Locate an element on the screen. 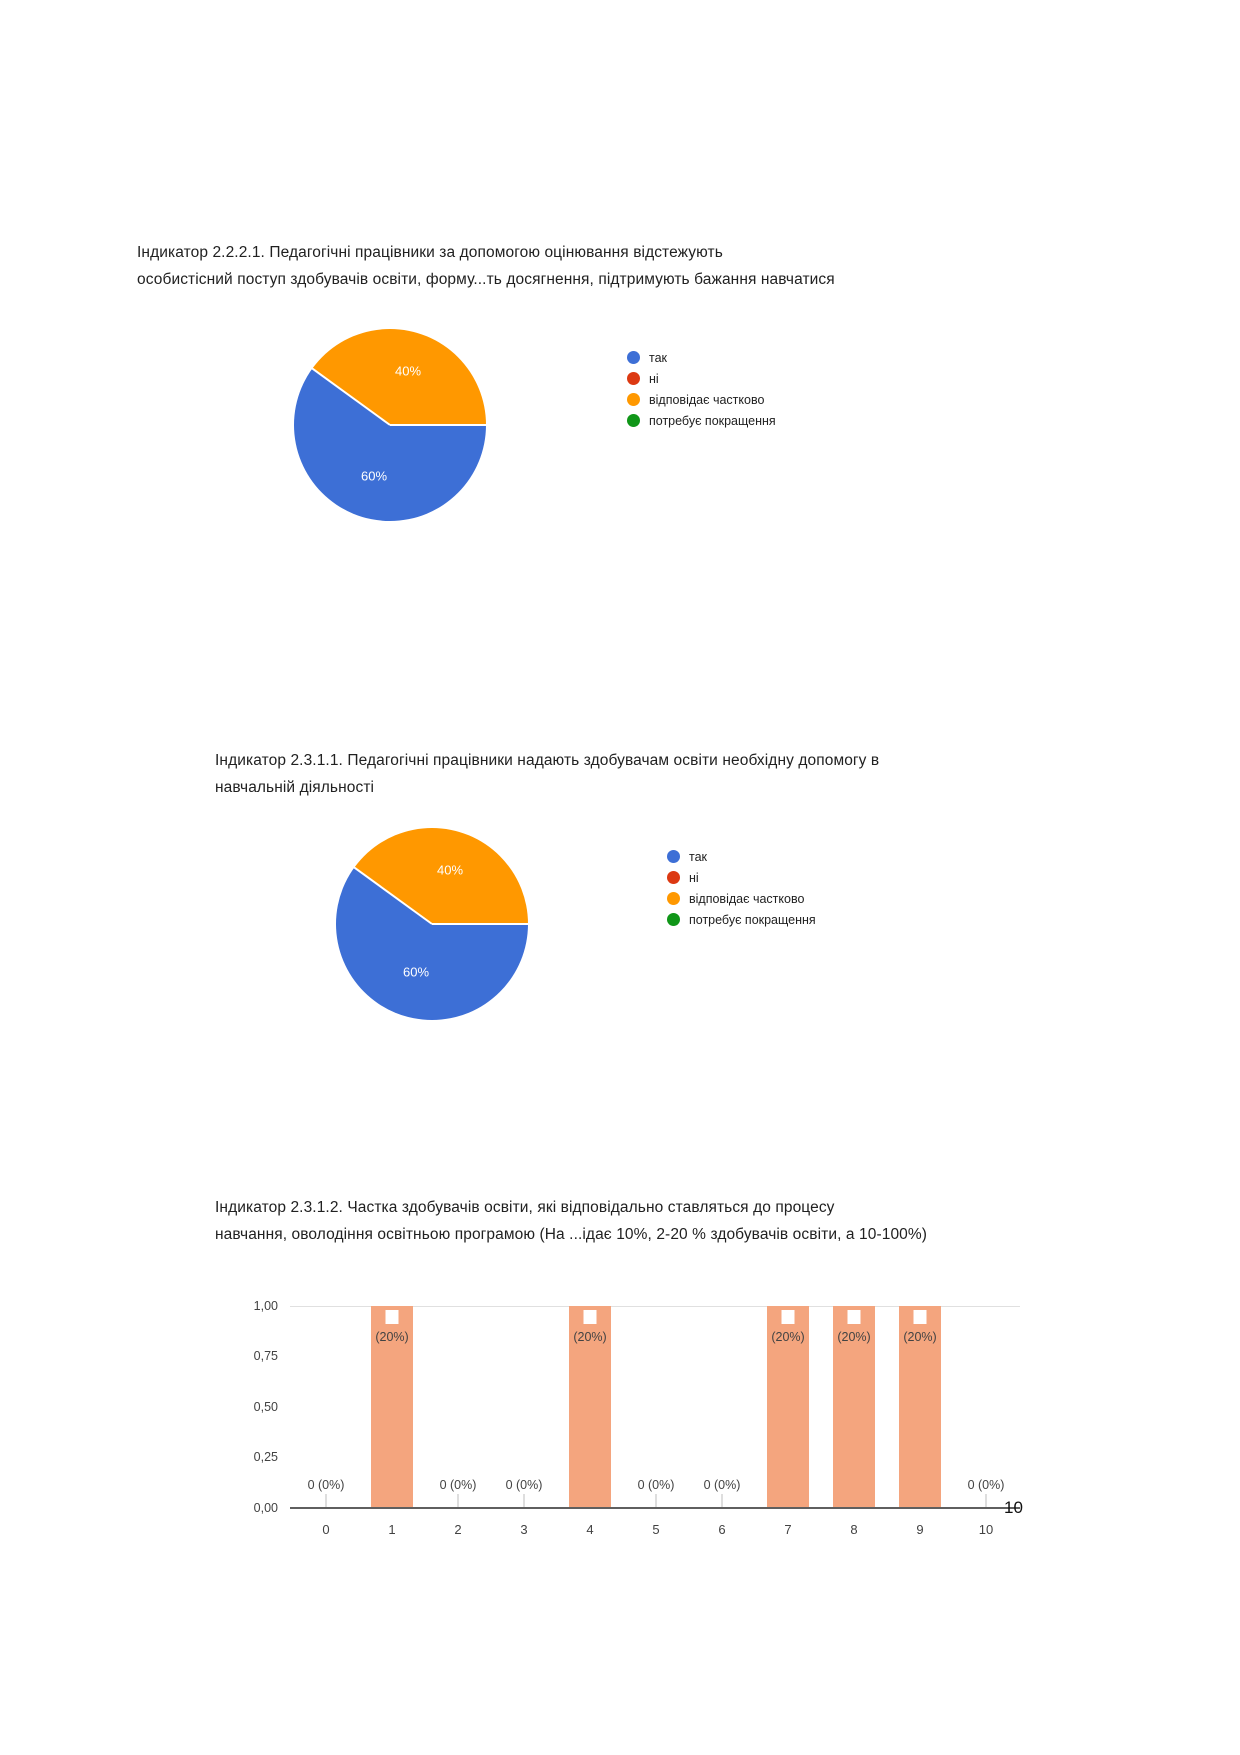 This screenshot has height=1755, width=1240. x-axis-tick-label: 0 is located at coordinates (326, 1529).